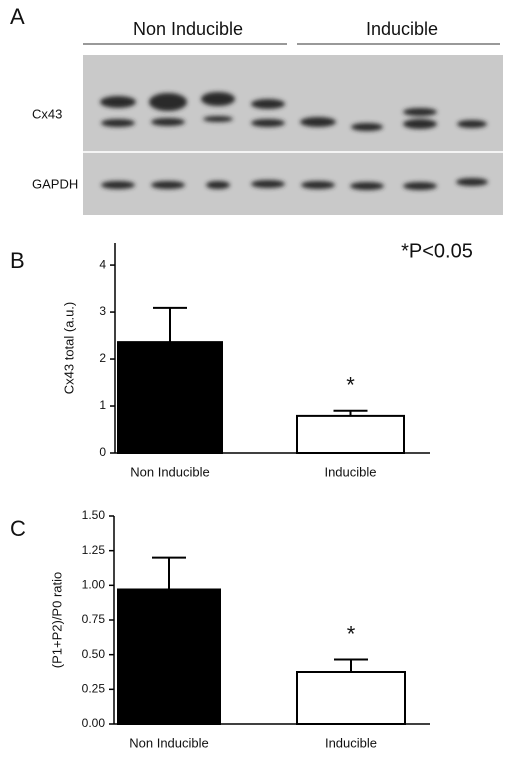 The width and height of the screenshot is (509, 758). I want to click on panel-label: C, so click(18, 528).